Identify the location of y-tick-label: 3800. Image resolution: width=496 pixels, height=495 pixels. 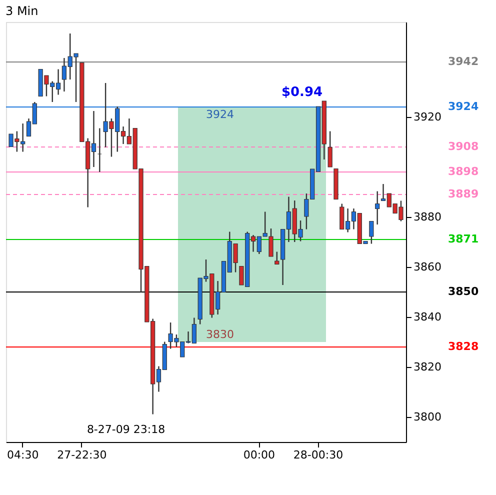
(428, 417).